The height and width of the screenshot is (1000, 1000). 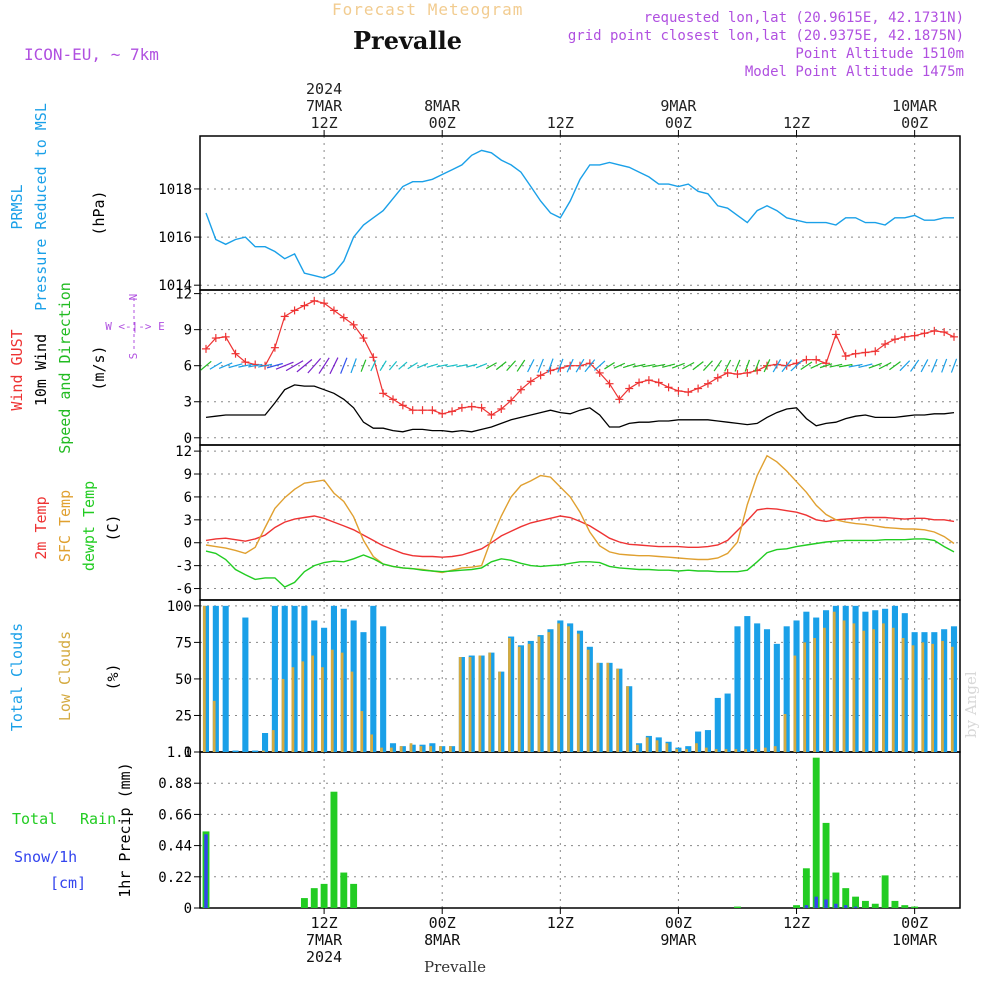 What do you see at coordinates (99, 212) in the screenshot?
I see `pressure-unit-label: (hPa)` at bounding box center [99, 212].